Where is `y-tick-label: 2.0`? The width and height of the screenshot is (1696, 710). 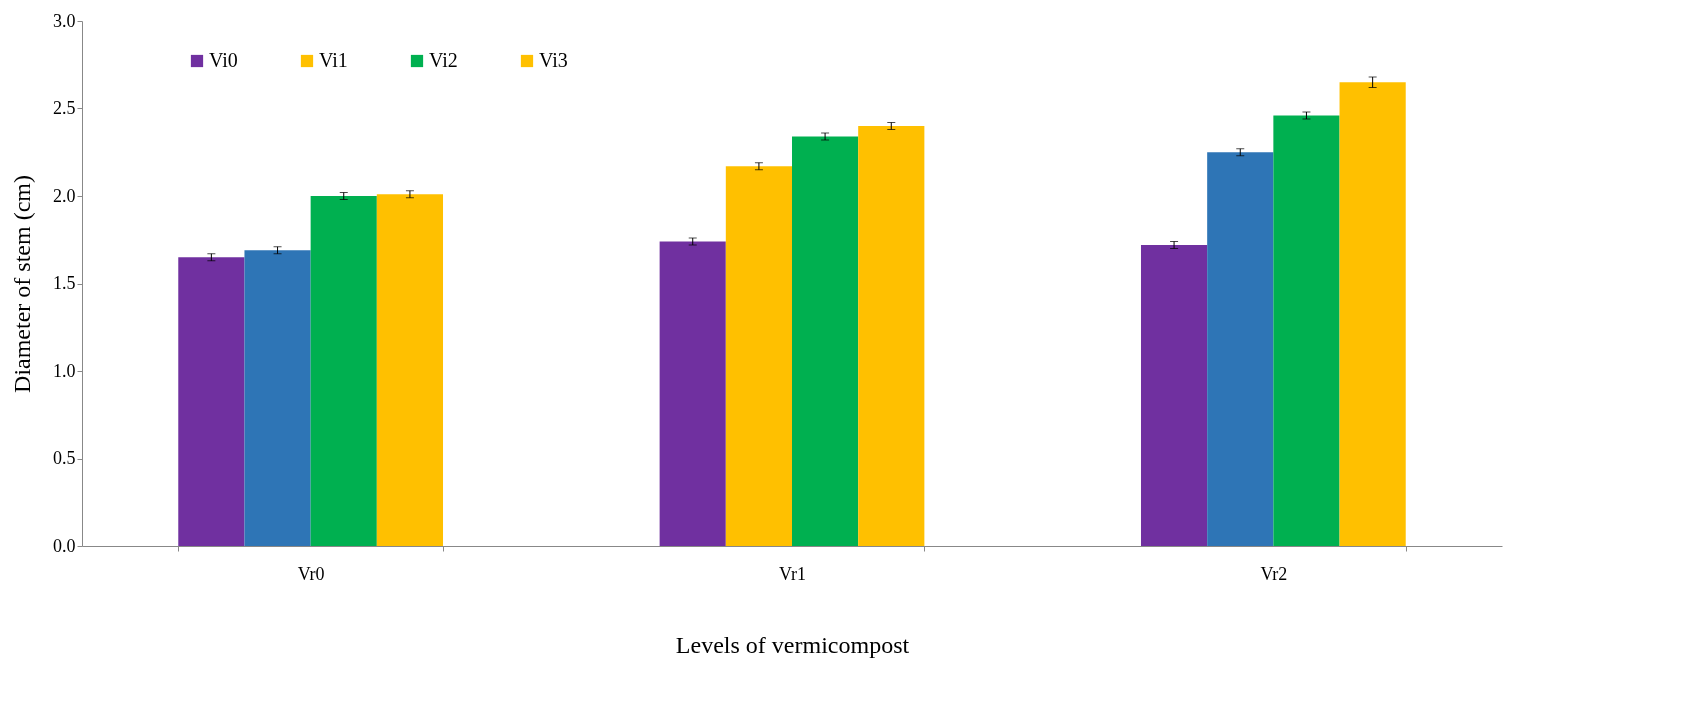
y-tick-label: 2.0 is located at coordinates (64, 195).